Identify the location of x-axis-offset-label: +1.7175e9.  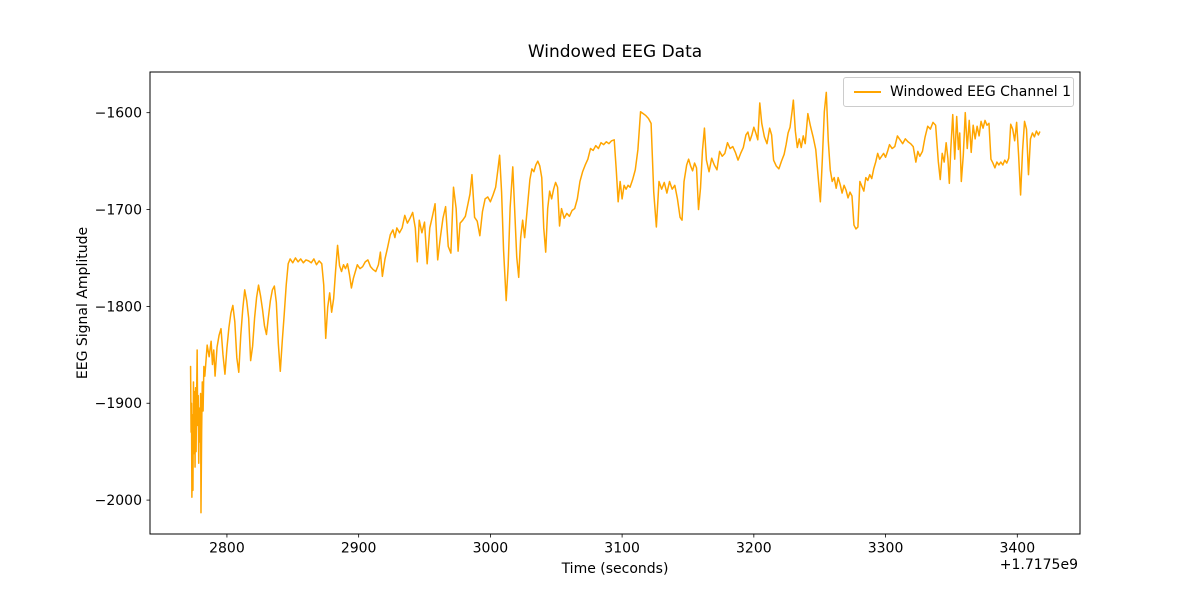
(1038, 565).